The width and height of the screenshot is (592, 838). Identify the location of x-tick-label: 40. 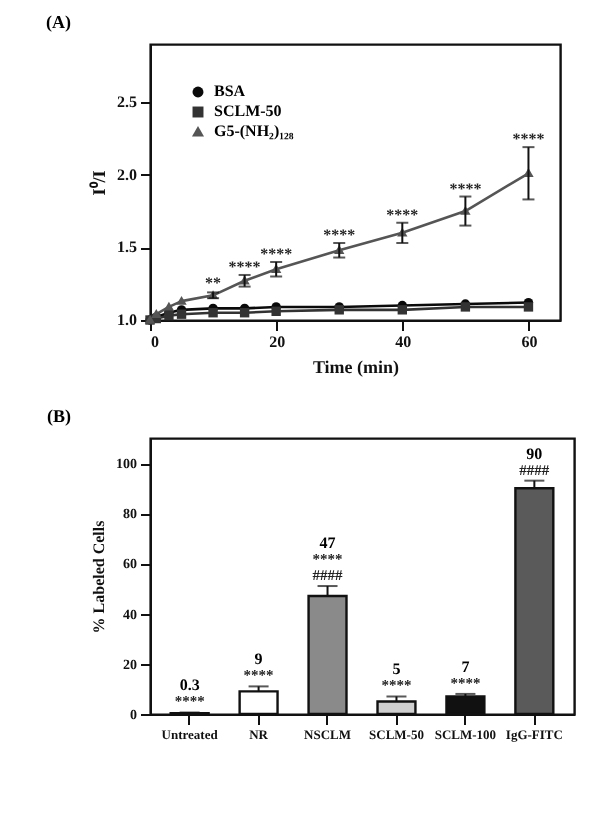
(403, 342).